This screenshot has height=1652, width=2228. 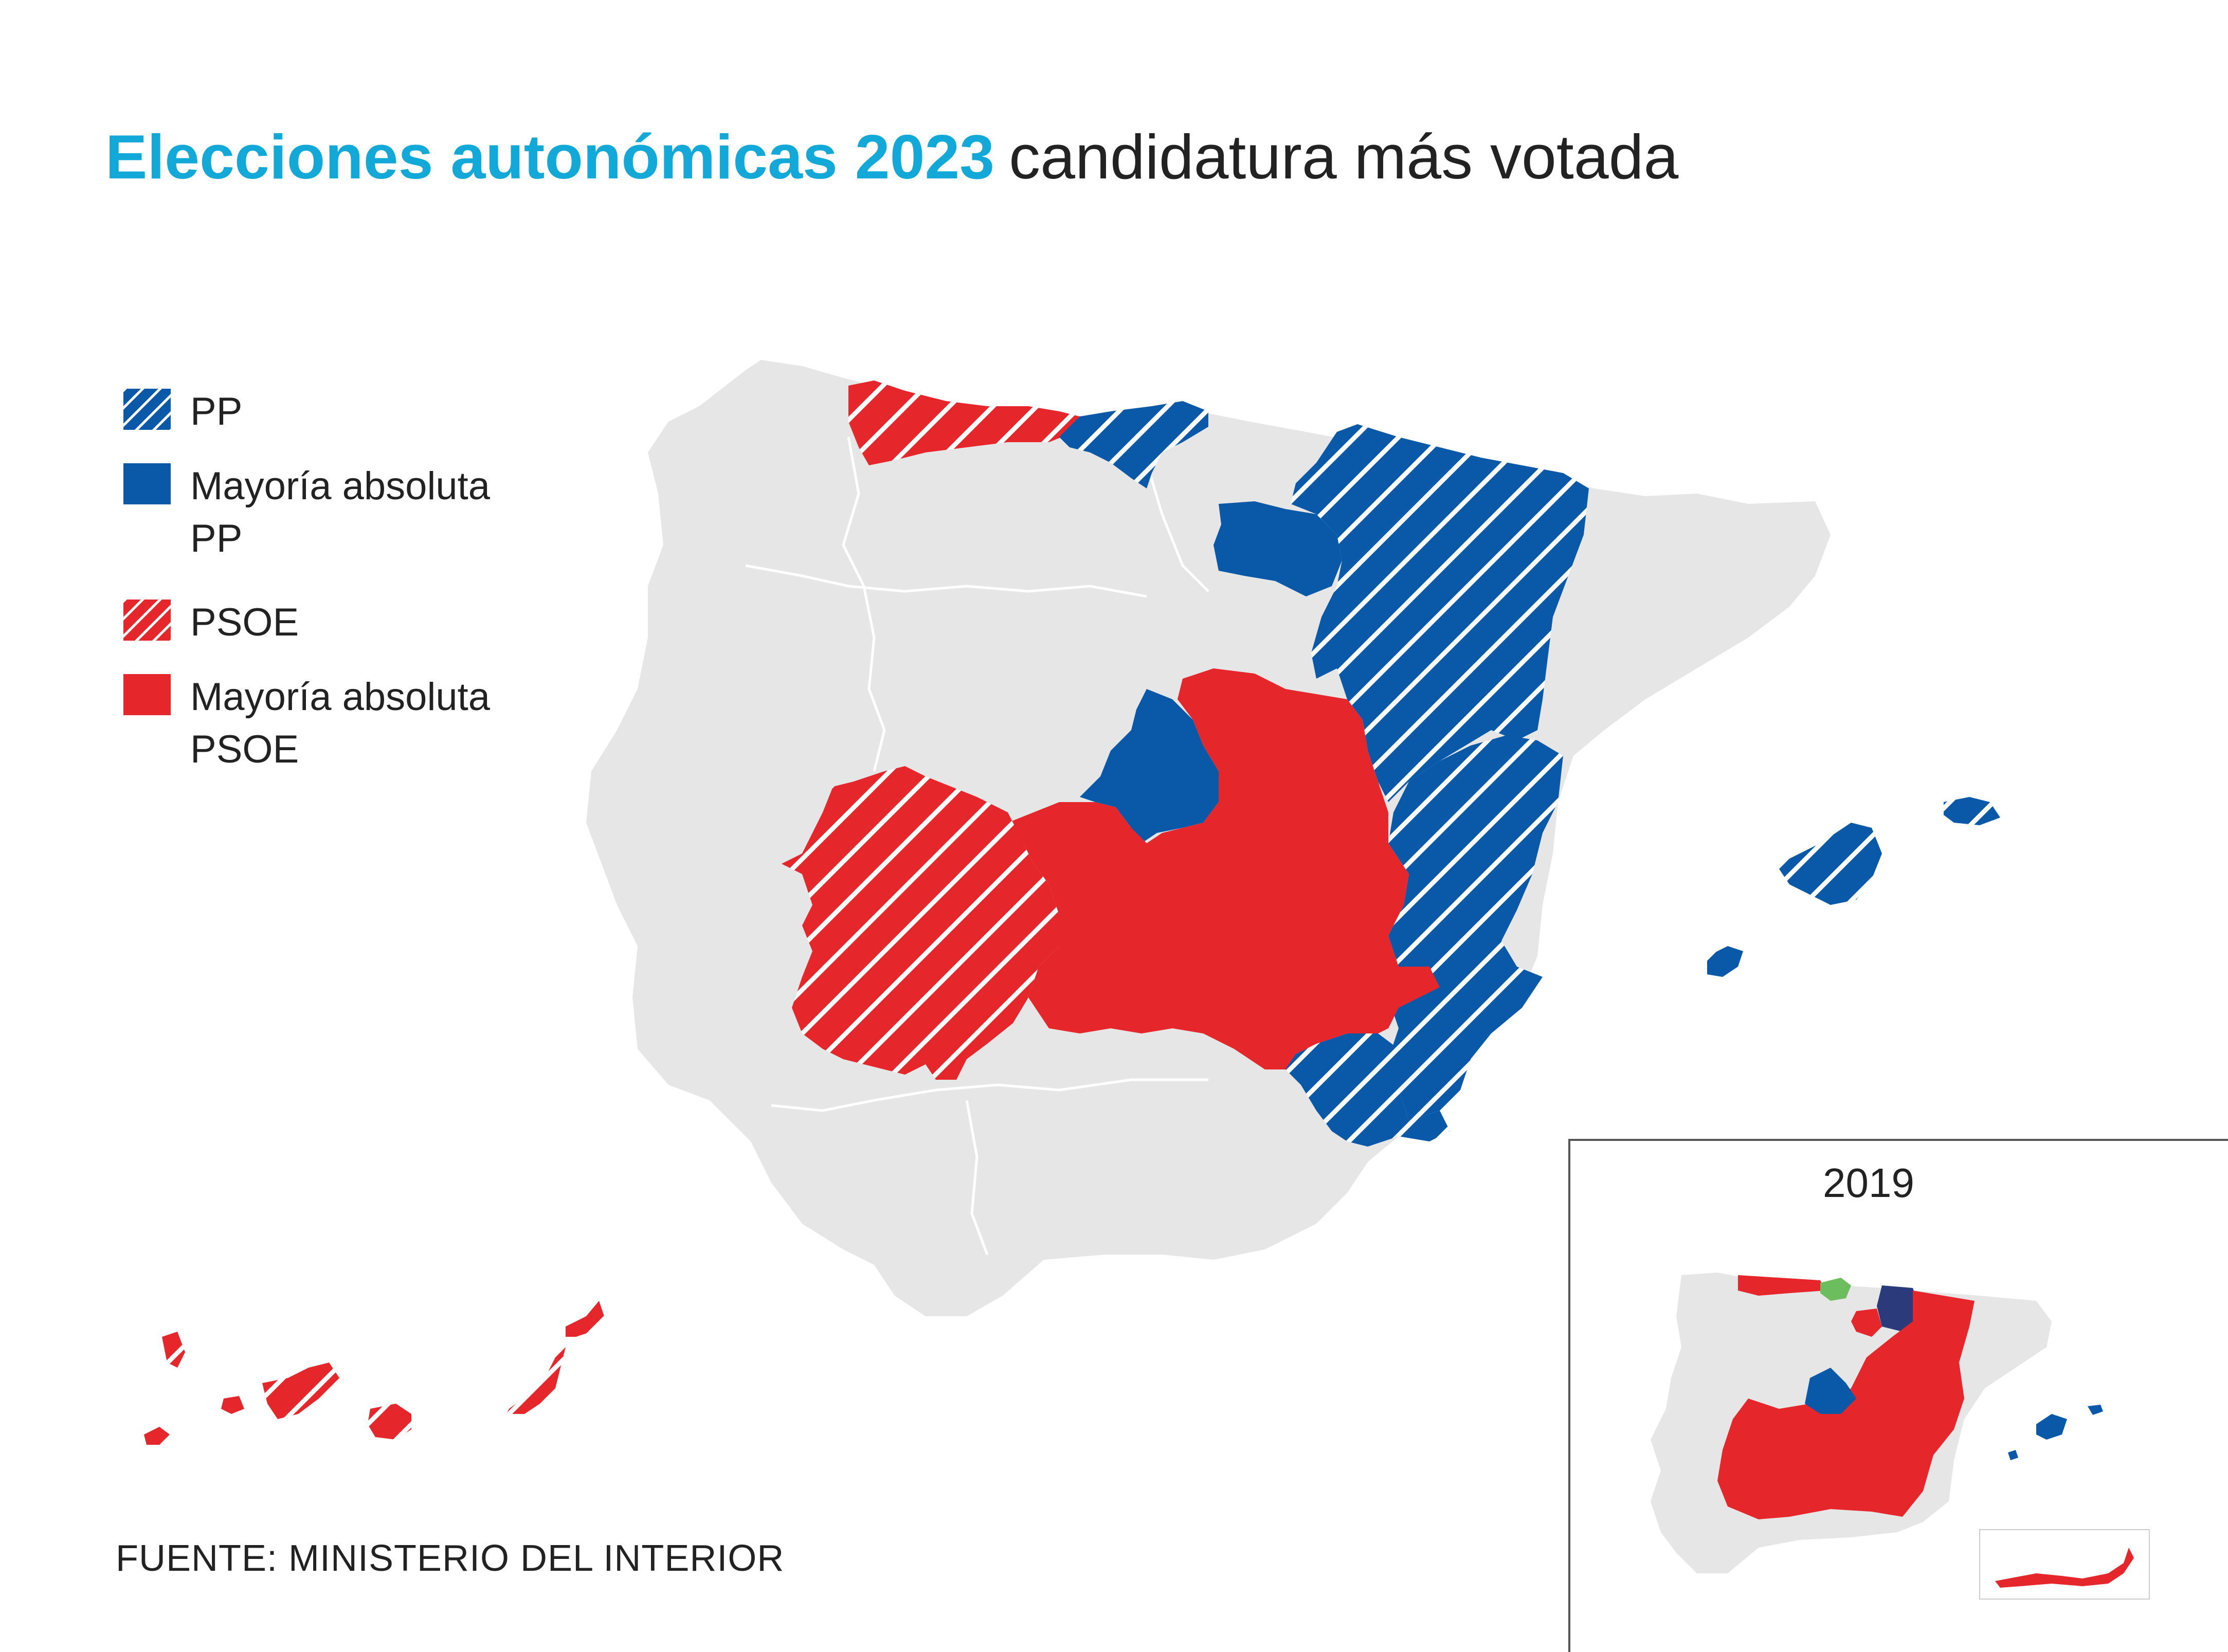 I want to click on legend-label-pp-majority-line2: PP, so click(x=216, y=538).